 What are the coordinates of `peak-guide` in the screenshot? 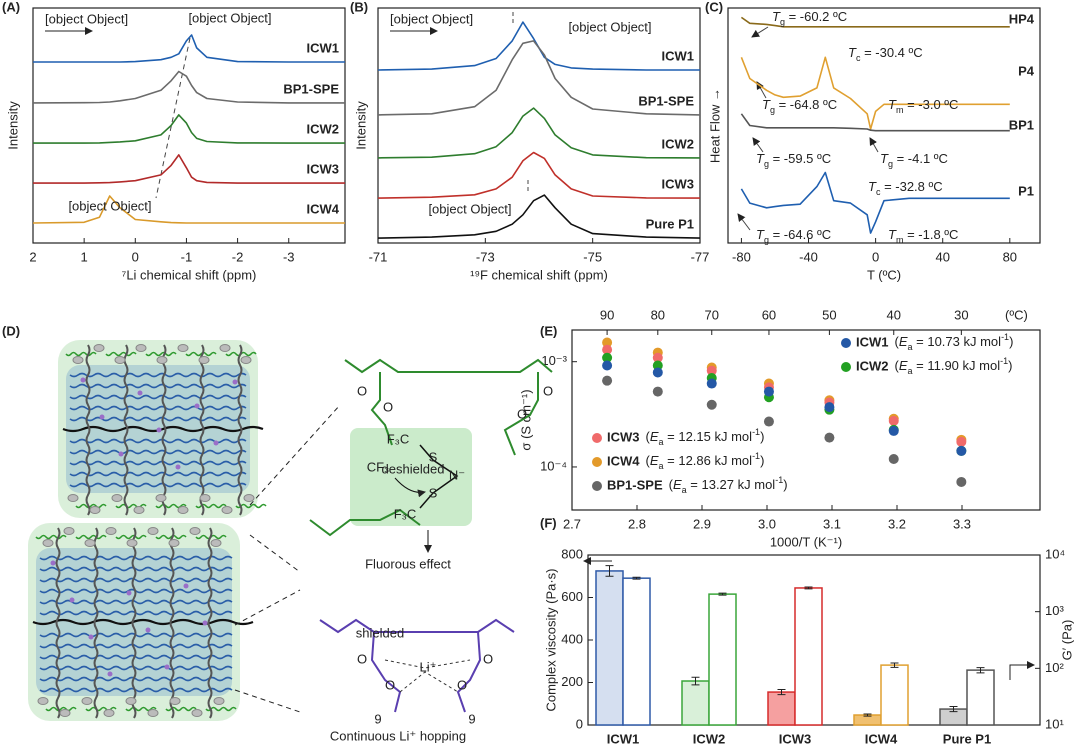 It's located at (520, 103).